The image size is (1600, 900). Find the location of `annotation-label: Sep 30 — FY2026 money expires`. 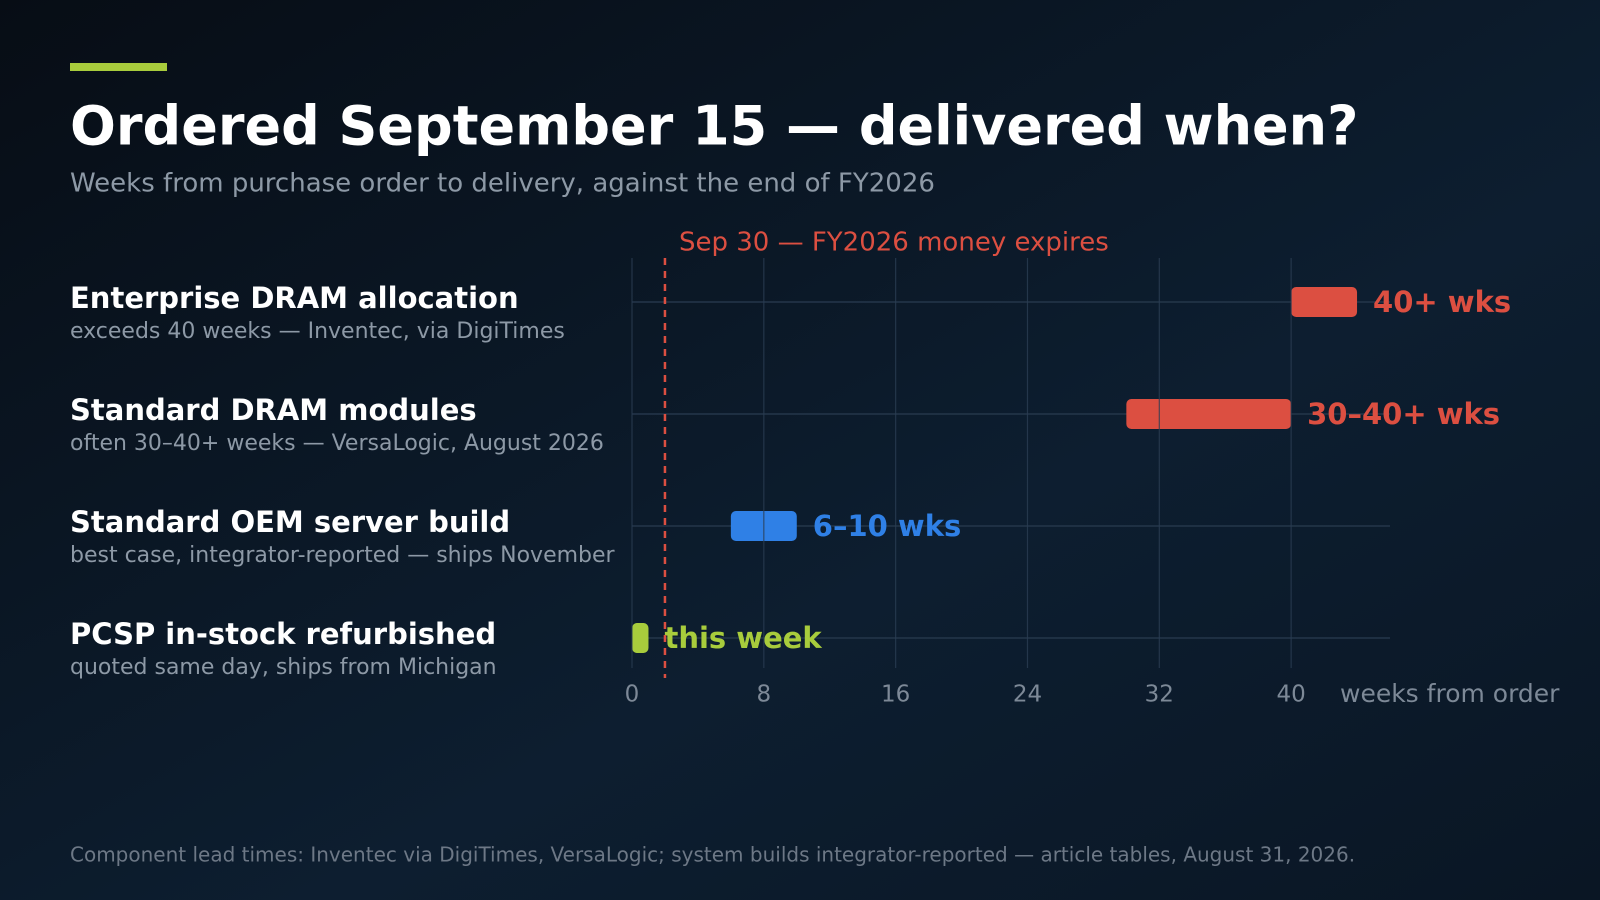

annotation-label: Sep 30 — FY2026 money expires is located at coordinates (894, 243).